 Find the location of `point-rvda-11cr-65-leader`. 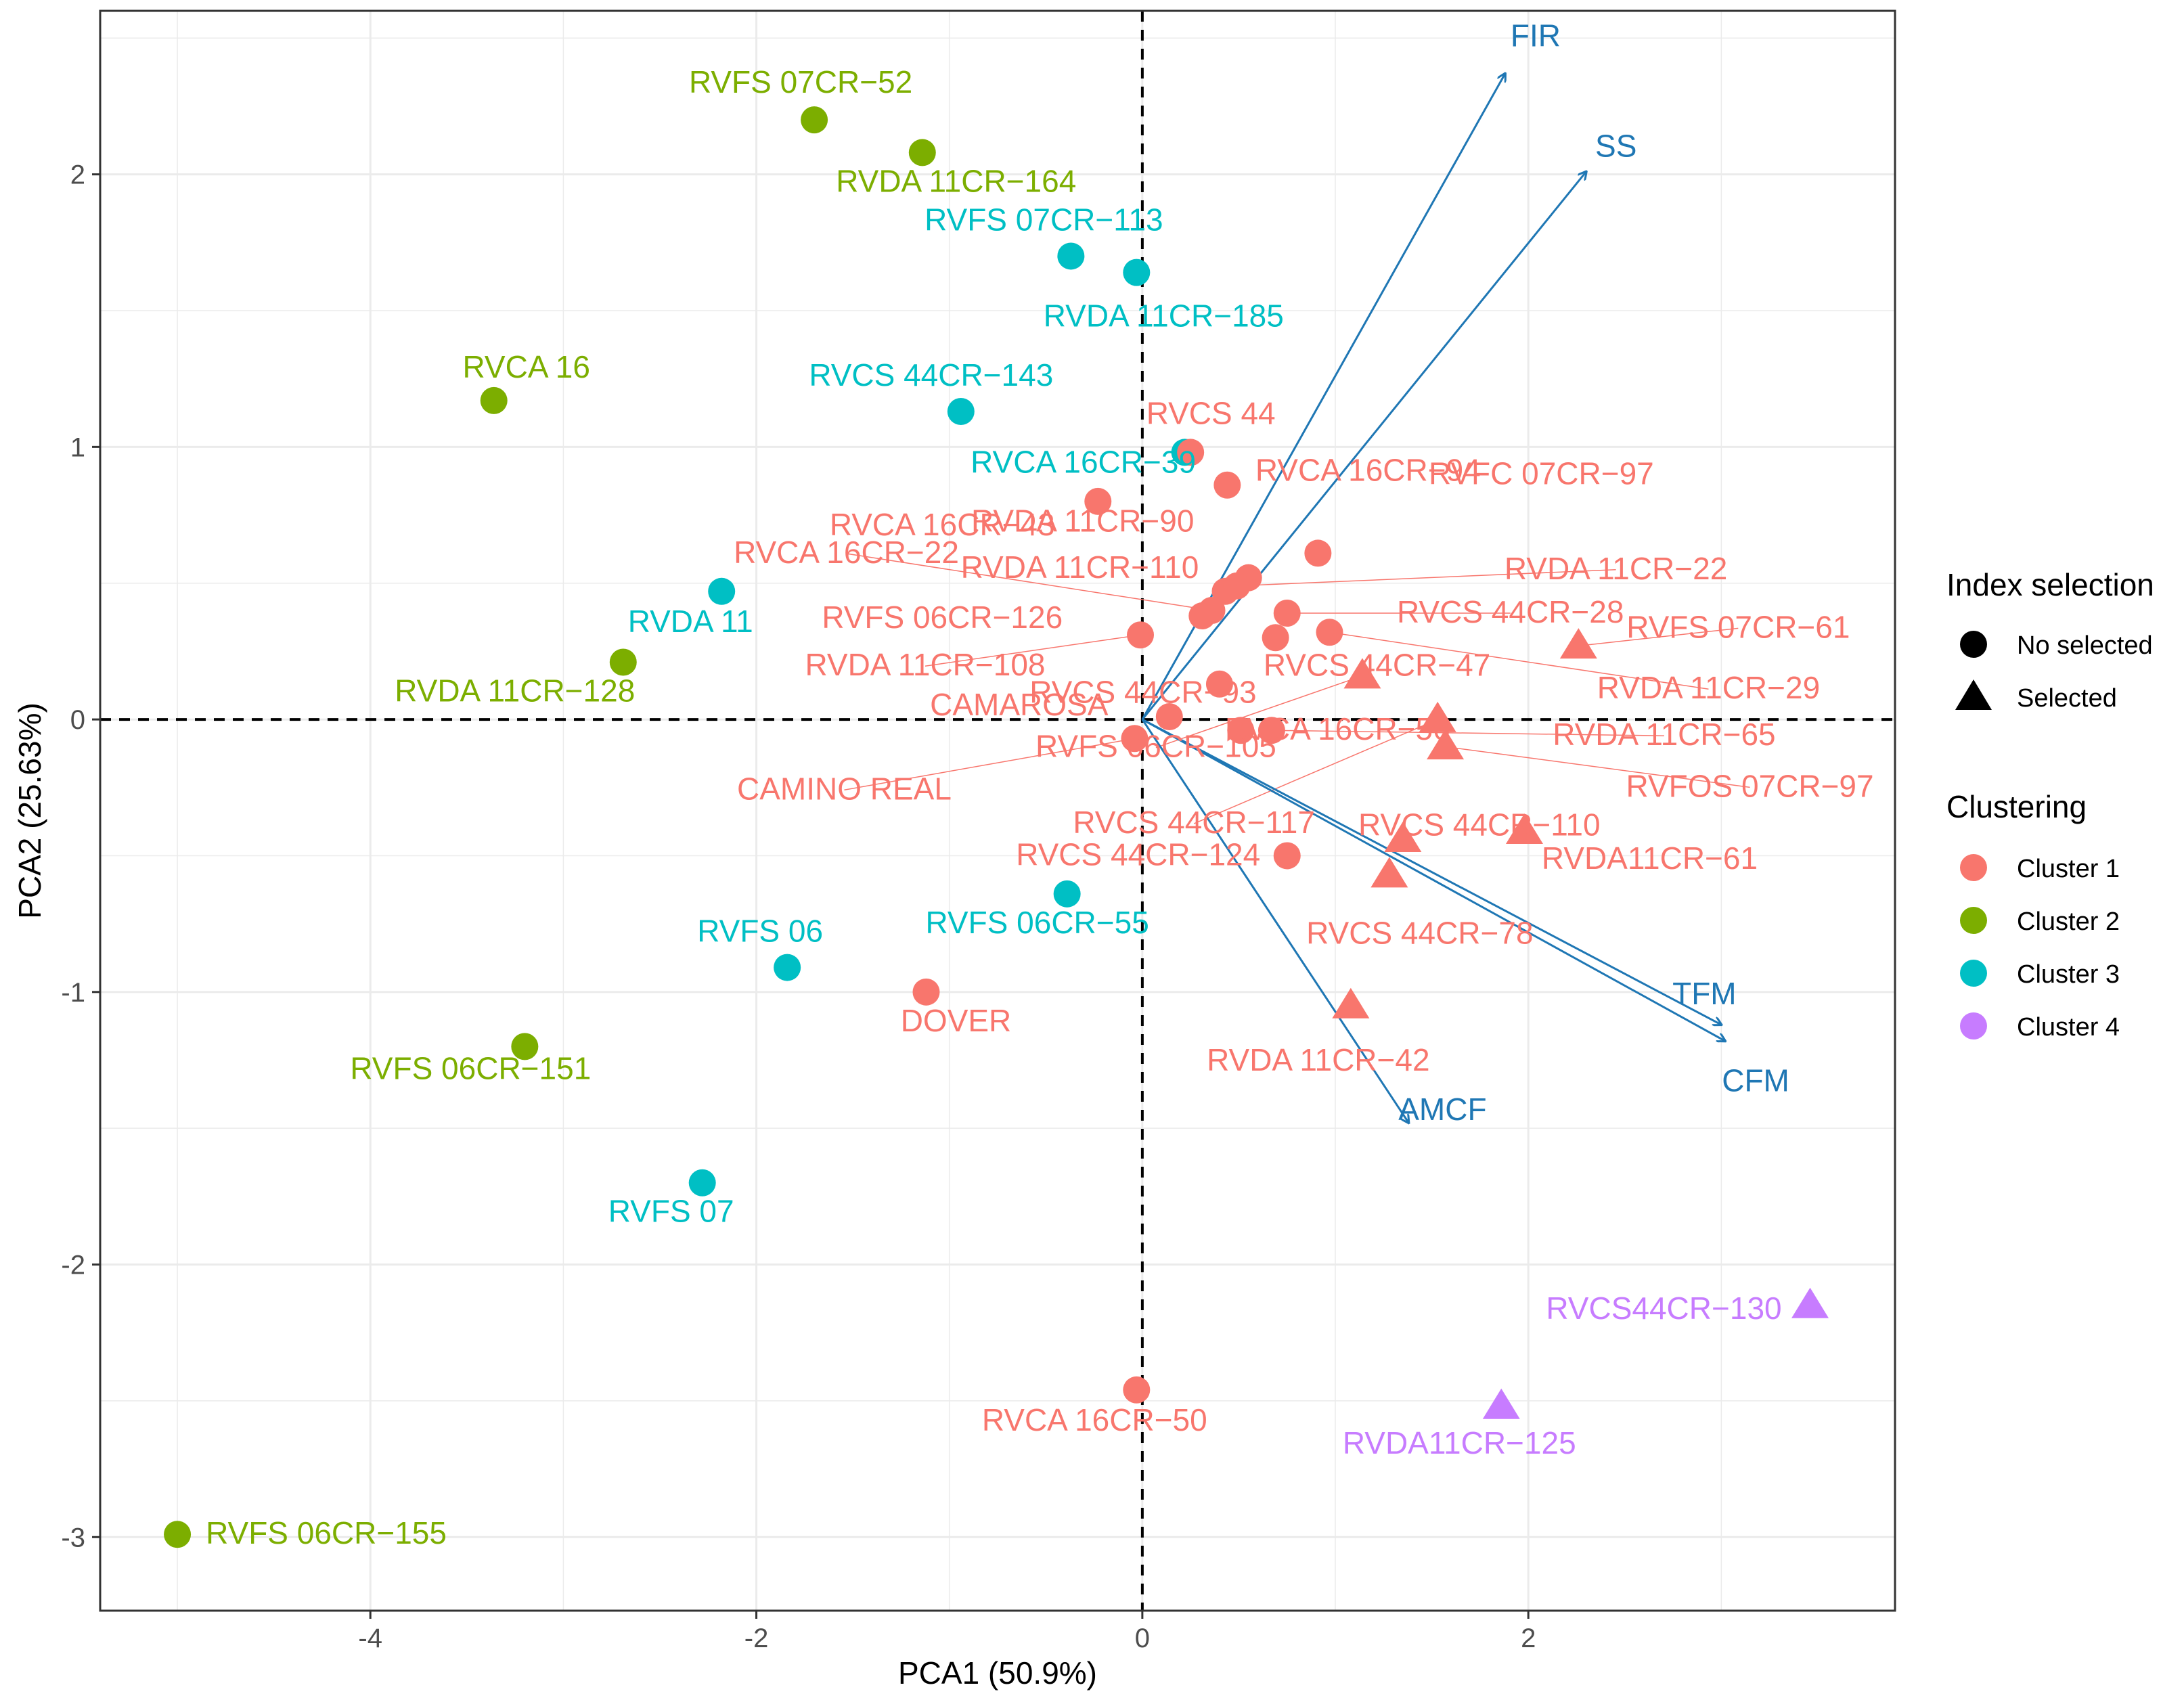

point-rvda-11cr-65-leader is located at coordinates (1467, 733).